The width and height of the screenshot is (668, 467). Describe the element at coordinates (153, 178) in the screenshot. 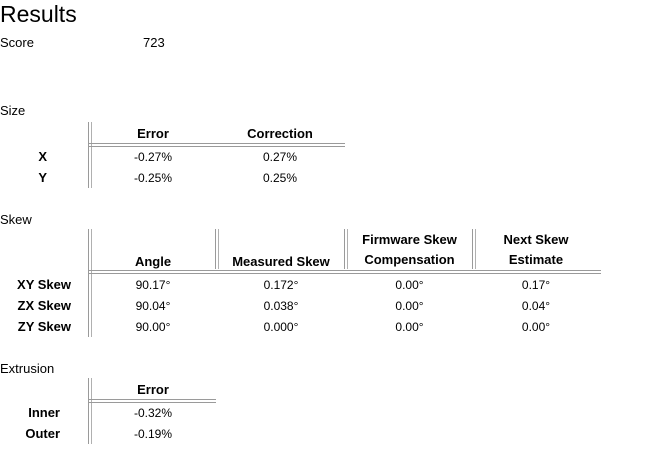

I see `size-cell-error: -0.25%` at that location.